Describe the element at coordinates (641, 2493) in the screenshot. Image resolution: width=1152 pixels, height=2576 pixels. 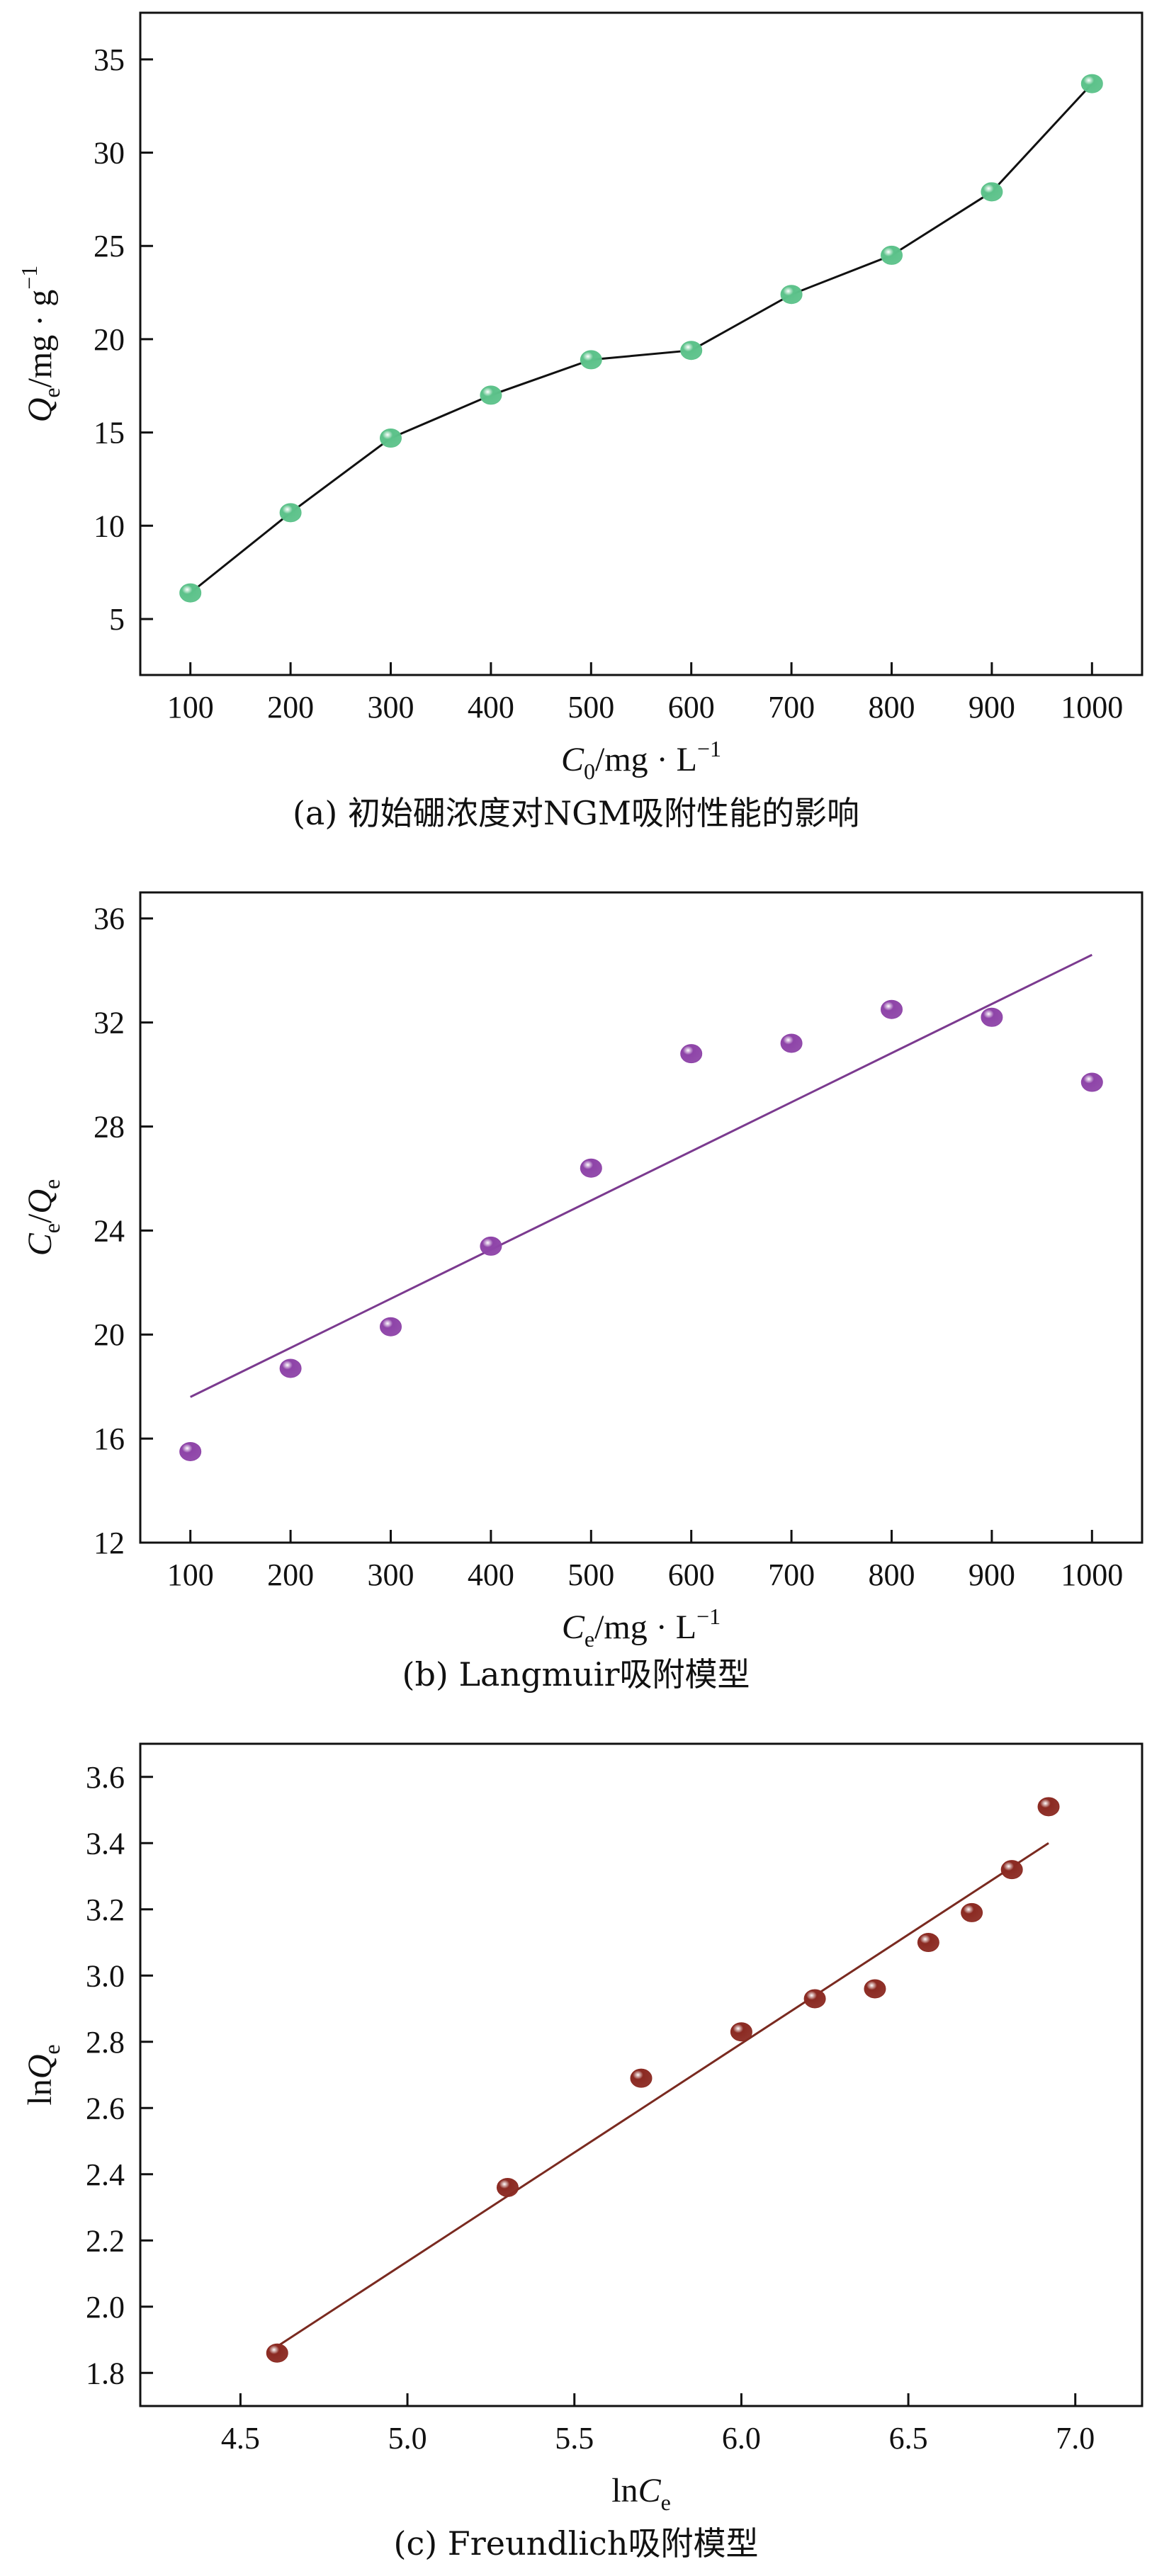
I see `x-axis-title: lnCe` at that location.